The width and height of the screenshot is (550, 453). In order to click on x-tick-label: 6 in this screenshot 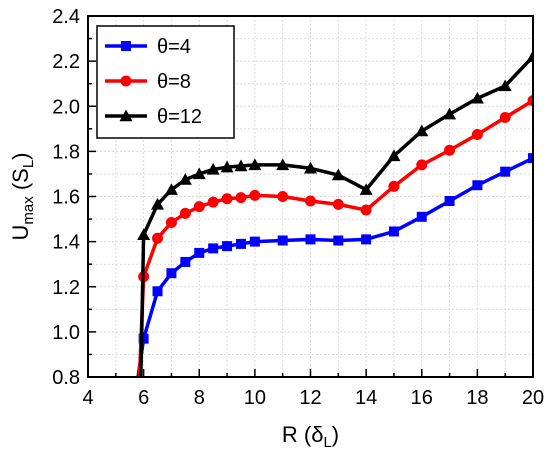, I will do `click(143, 398)`.